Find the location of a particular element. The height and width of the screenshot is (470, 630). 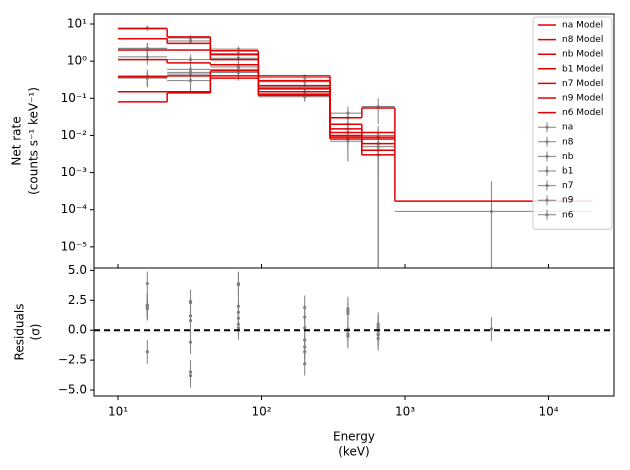

y-axis-label: Net rate is located at coordinates (17, 140).